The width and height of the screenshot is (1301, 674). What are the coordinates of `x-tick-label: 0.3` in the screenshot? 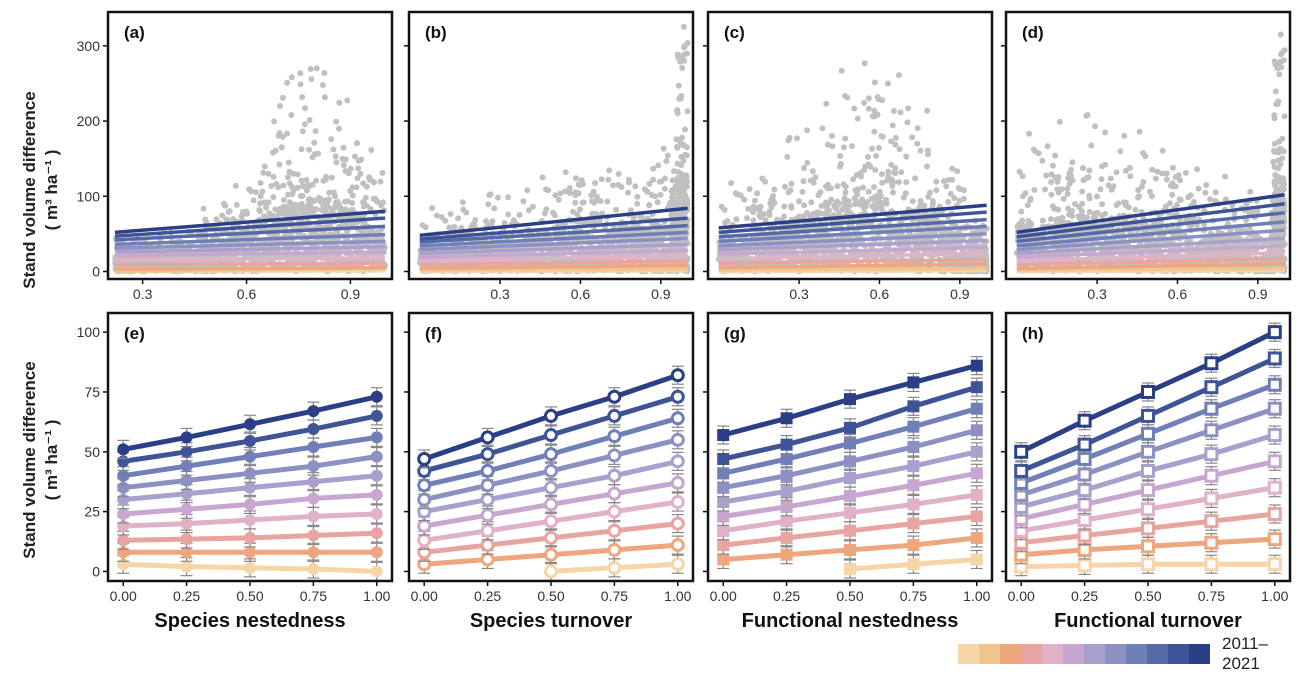 It's located at (143, 294).